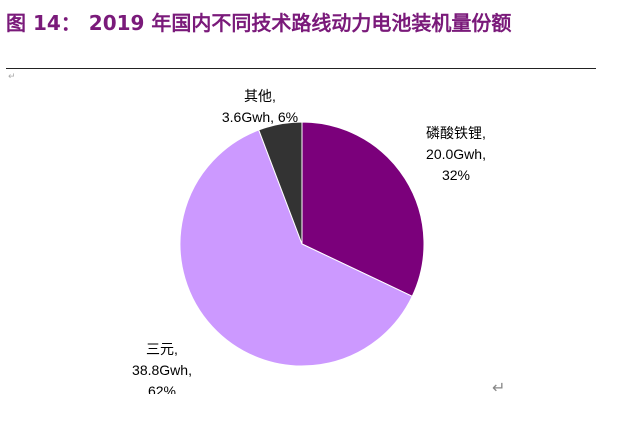  Describe the element at coordinates (162, 367) in the screenshot. I see `slice-label: 三元, 38.8Gwh, 62%` at that location.